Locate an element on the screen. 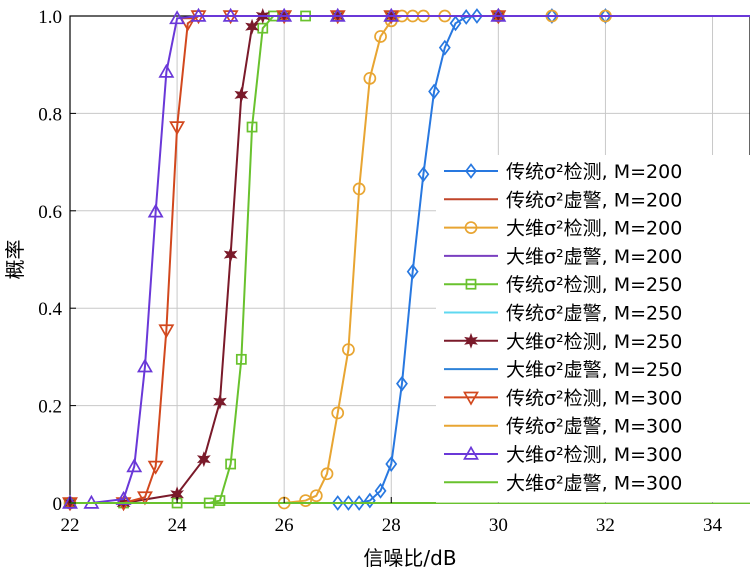  legend-item: 大维σ²虚警, M=250 is located at coordinates (563, 370).